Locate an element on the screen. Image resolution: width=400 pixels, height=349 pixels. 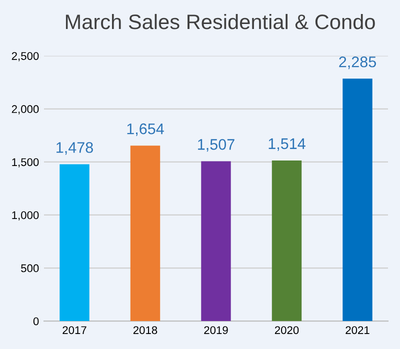
data-label: 1,654 is located at coordinates (145, 129).